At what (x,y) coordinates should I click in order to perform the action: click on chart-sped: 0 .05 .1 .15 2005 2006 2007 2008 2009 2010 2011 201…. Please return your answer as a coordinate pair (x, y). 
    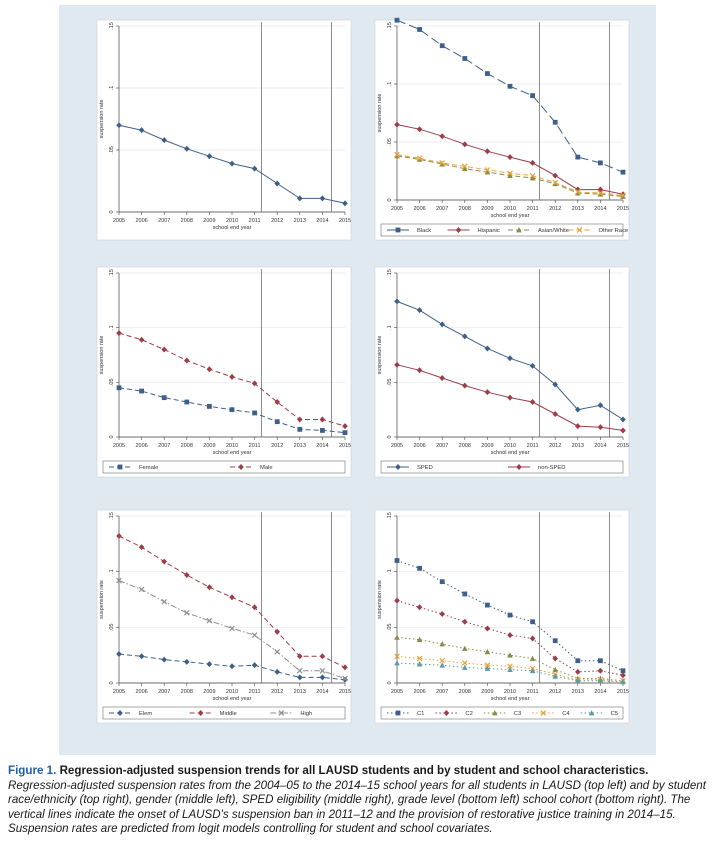
    Looking at the image, I should click on (502, 372).